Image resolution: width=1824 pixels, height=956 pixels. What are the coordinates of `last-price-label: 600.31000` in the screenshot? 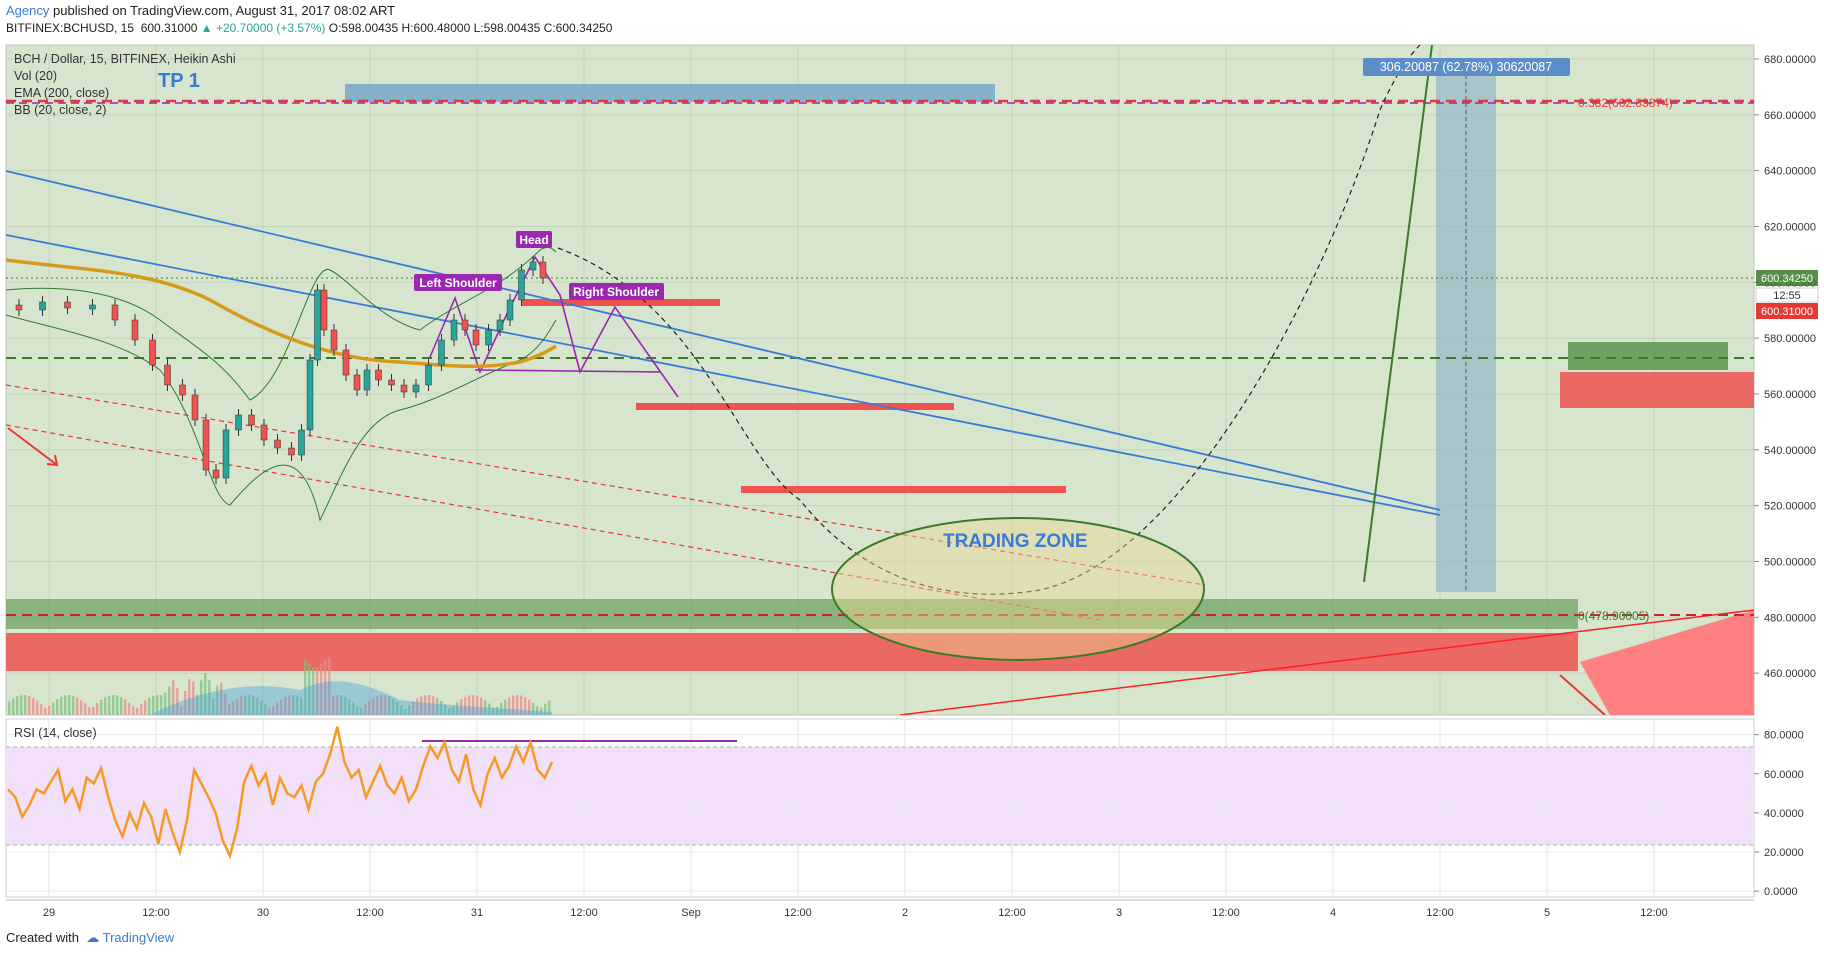 It's located at (1787, 312).